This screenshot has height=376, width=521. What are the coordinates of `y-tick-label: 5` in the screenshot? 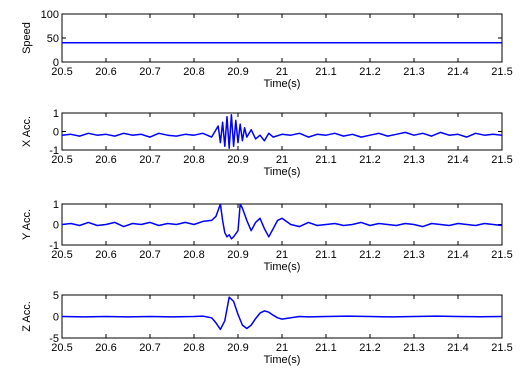 It's located at (56, 296).